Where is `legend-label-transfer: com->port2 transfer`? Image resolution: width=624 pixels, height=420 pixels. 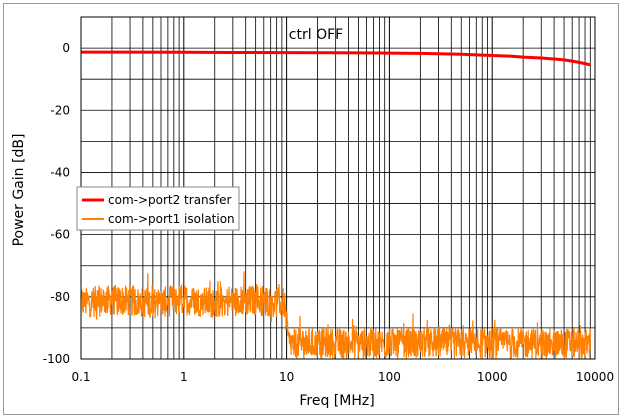
legend-label-transfer: com->port2 transfer is located at coordinates (170, 200).